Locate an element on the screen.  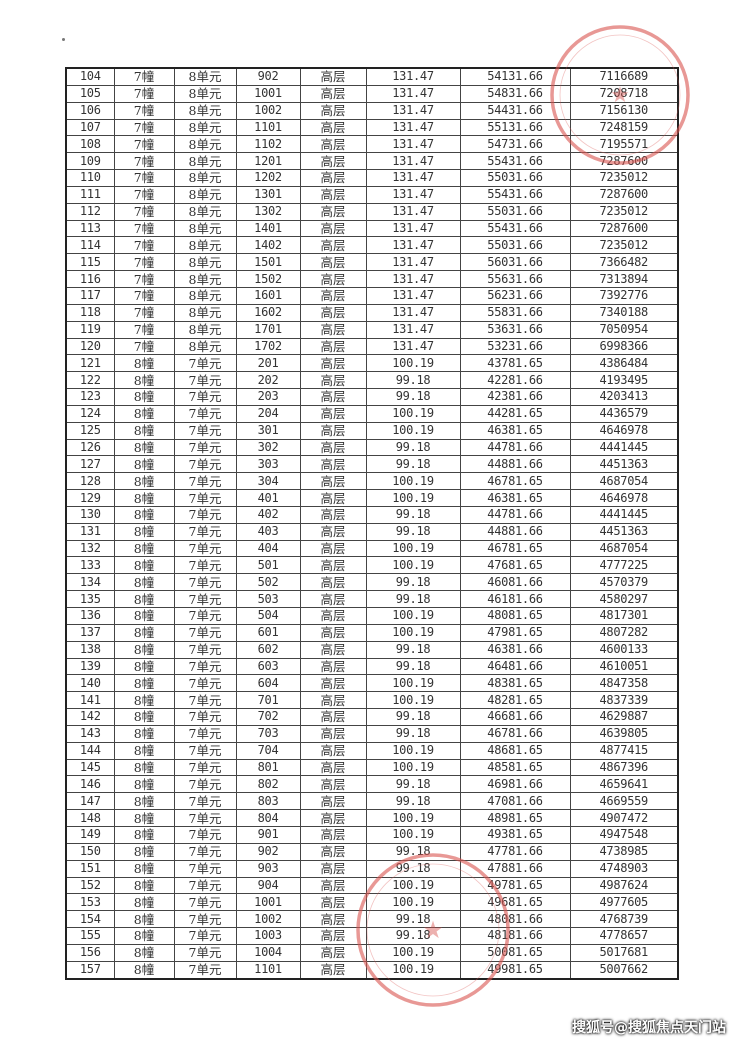
cell-room: 703 is located at coordinates (268, 733).